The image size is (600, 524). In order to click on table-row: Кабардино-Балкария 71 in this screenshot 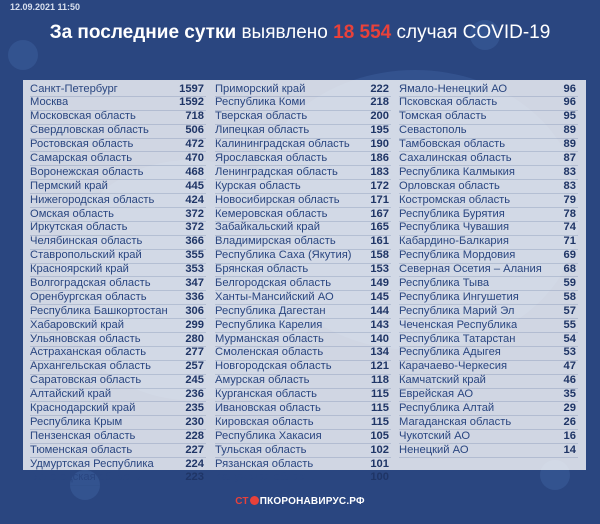, I will do `click(488, 242)`.